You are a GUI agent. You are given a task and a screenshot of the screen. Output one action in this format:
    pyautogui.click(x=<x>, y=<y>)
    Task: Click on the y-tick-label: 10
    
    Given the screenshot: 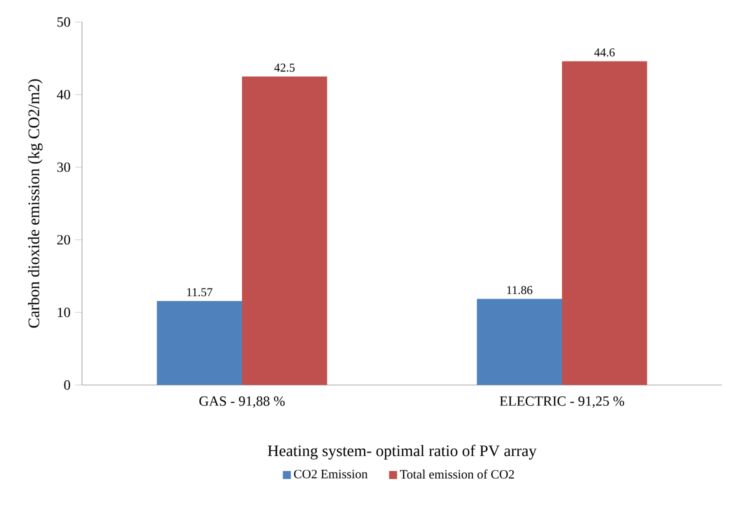 What is the action you would take?
    pyautogui.click(x=64, y=313)
    